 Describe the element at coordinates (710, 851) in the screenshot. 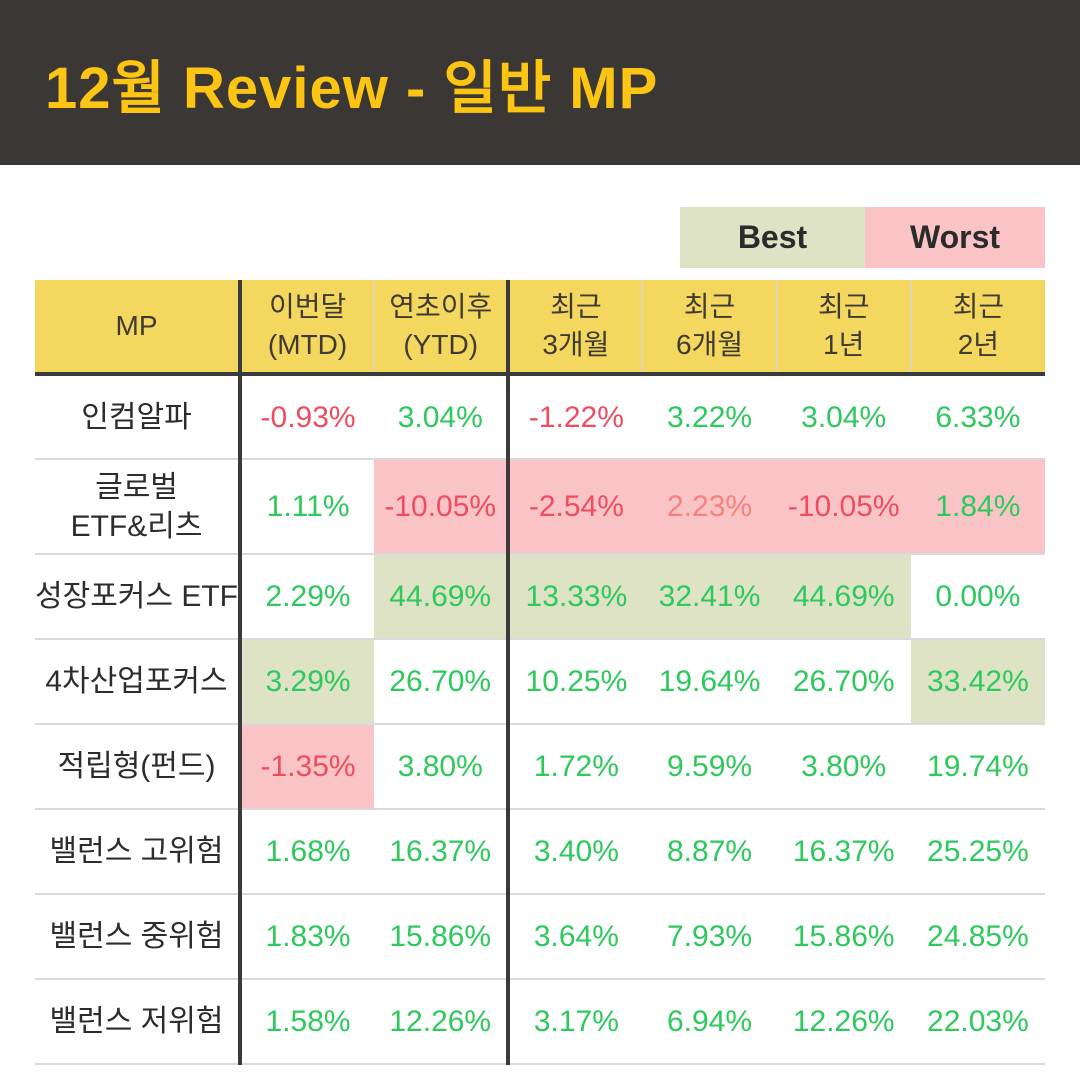

I see `value-cell: 8.87%` at that location.